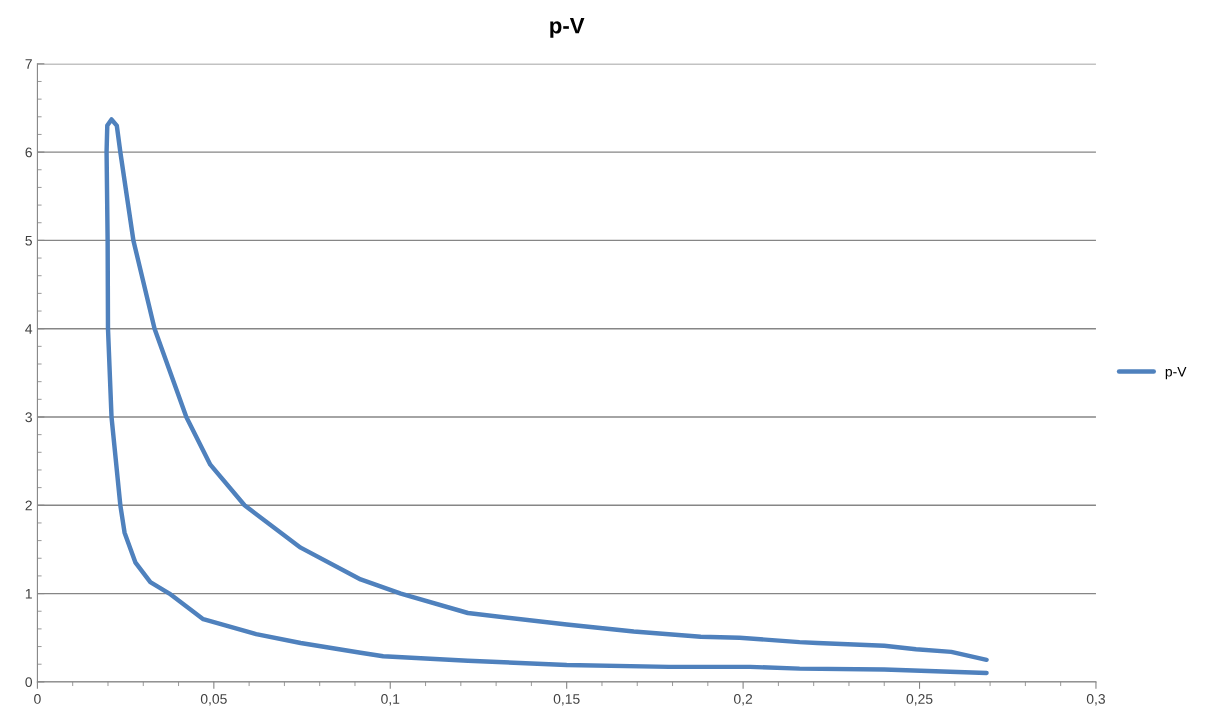  Describe the element at coordinates (29, 329) in the screenshot. I see `y-tick-label: 4` at that location.